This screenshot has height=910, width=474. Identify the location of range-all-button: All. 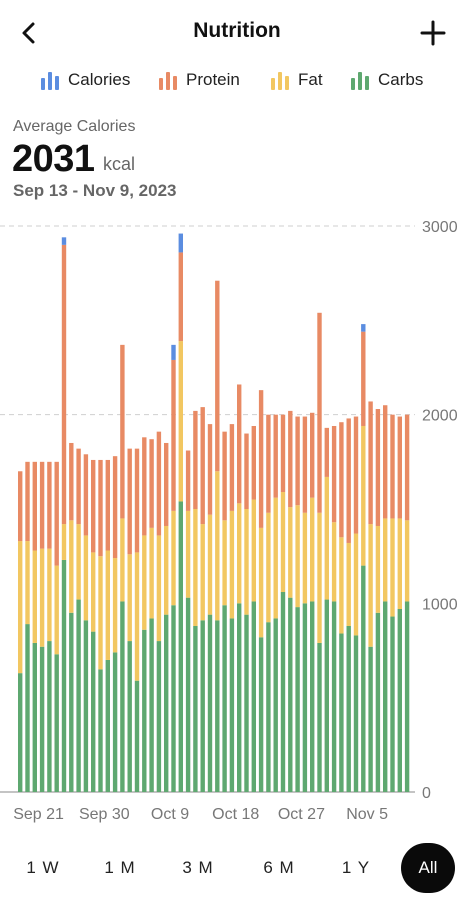
(428, 868).